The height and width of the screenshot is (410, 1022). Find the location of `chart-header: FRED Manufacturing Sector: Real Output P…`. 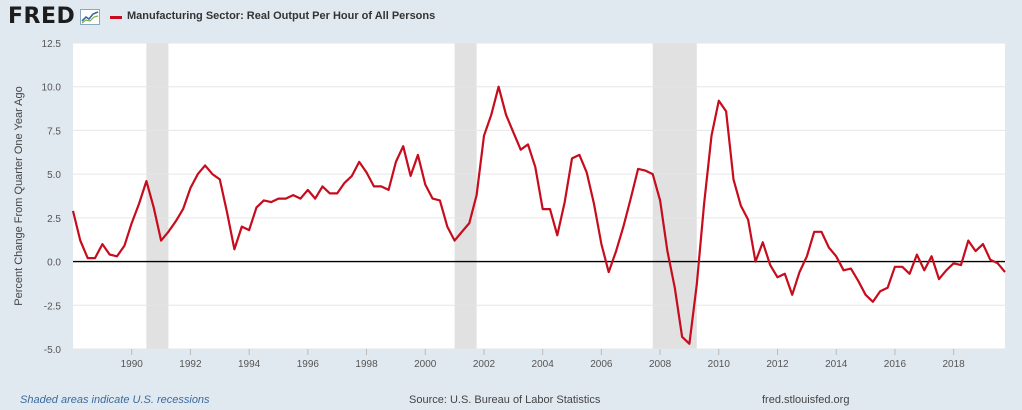

chart-header: FRED Manufacturing Sector: Real Output P… is located at coordinates (511, 18).